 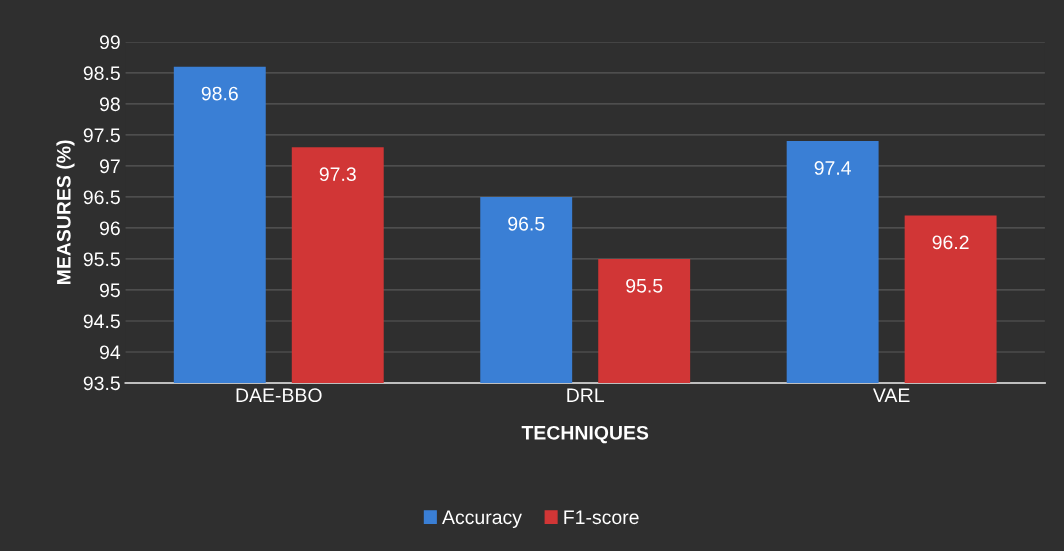 What do you see at coordinates (891, 395) in the screenshot?
I see `x-tick-label: VAE` at bounding box center [891, 395].